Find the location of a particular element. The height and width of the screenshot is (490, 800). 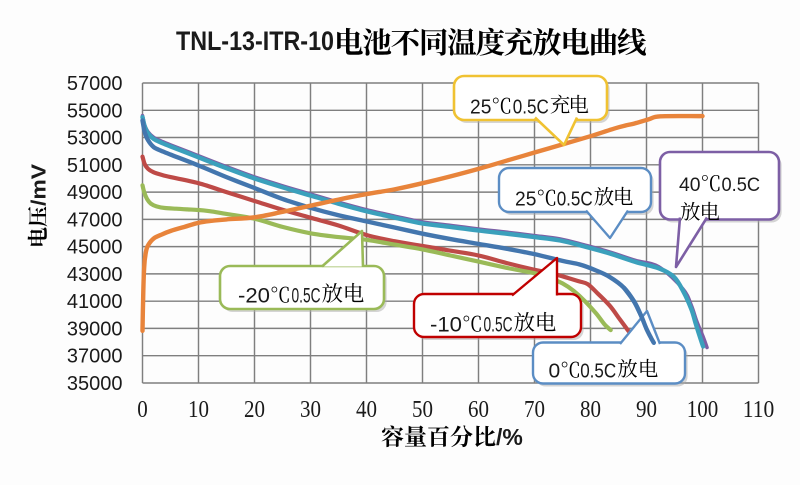

svg-text: 20 is located at coordinates (254, 410).